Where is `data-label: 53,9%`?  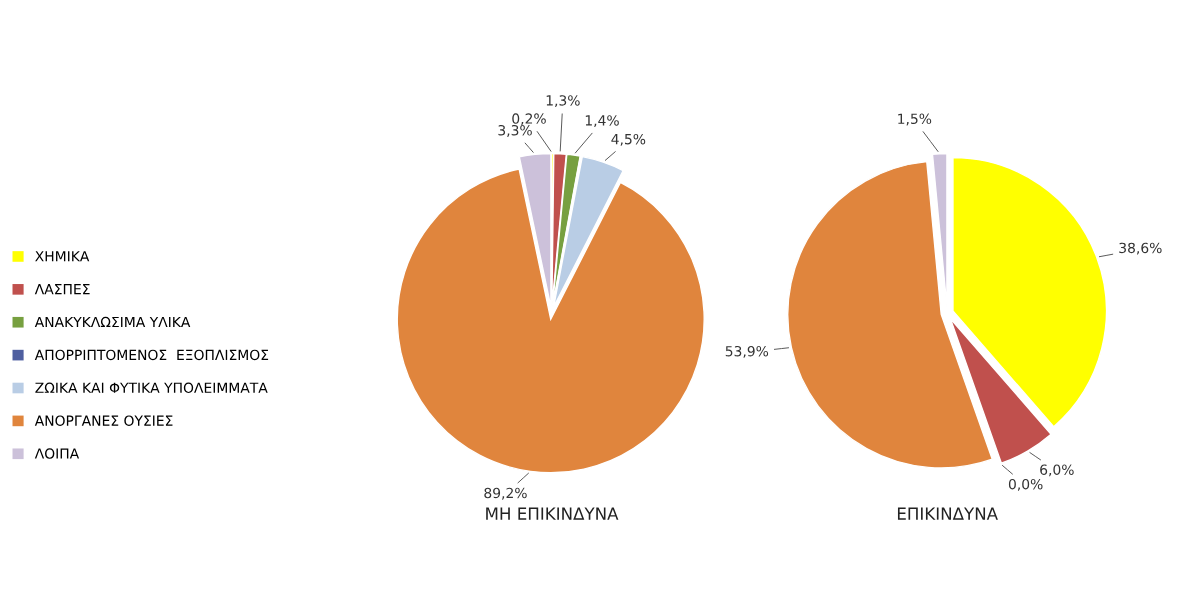
data-label: 53,9% is located at coordinates (747, 351).